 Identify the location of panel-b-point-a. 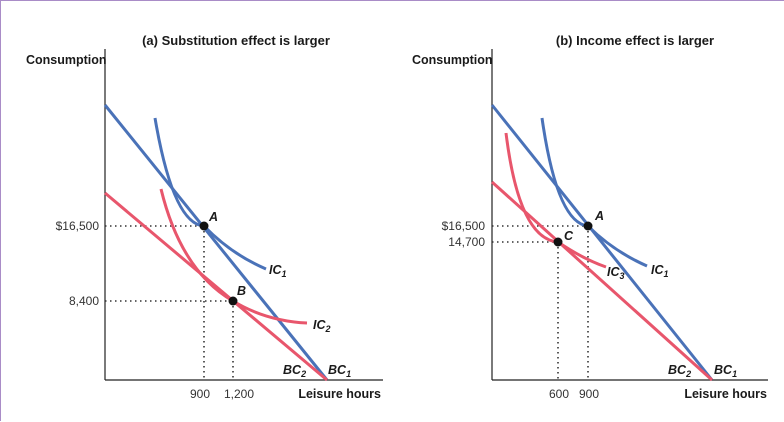
(588, 226).